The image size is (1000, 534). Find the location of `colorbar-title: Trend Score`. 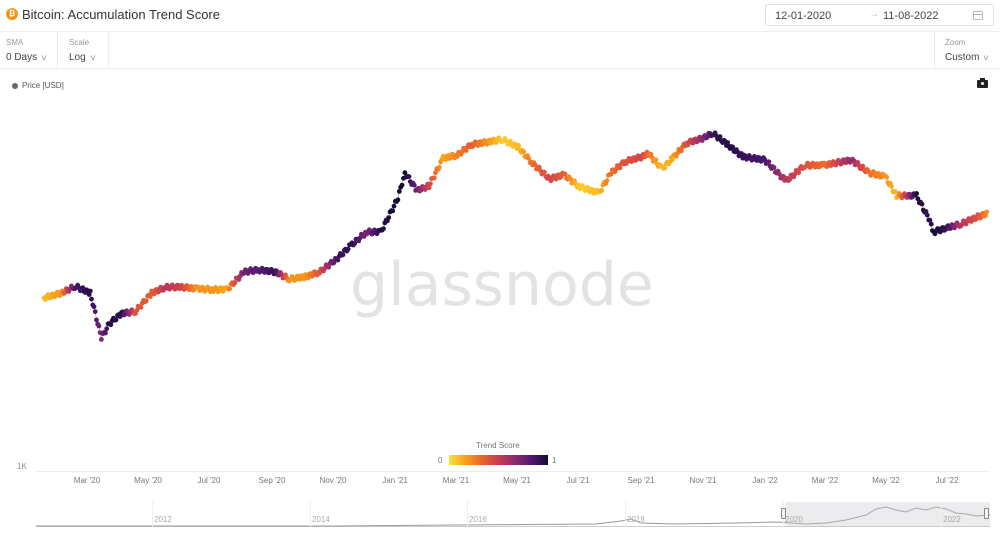

colorbar-title: Trend Score is located at coordinates (498, 445).